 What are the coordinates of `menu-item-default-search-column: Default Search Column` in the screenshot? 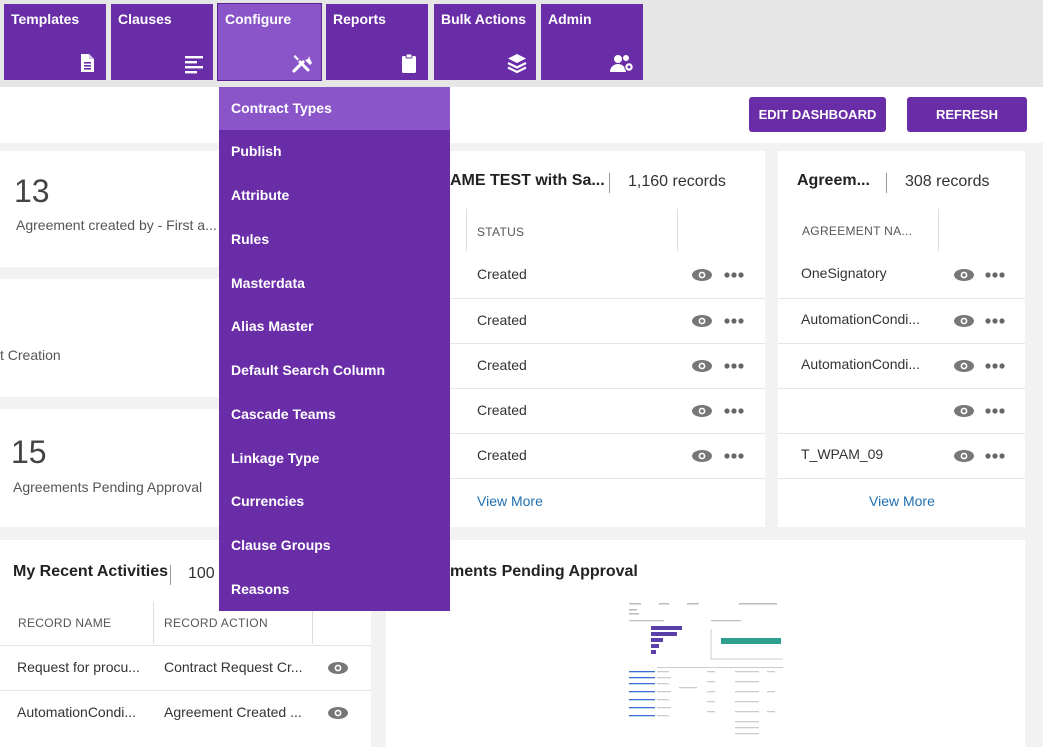 It's located at (308, 370).